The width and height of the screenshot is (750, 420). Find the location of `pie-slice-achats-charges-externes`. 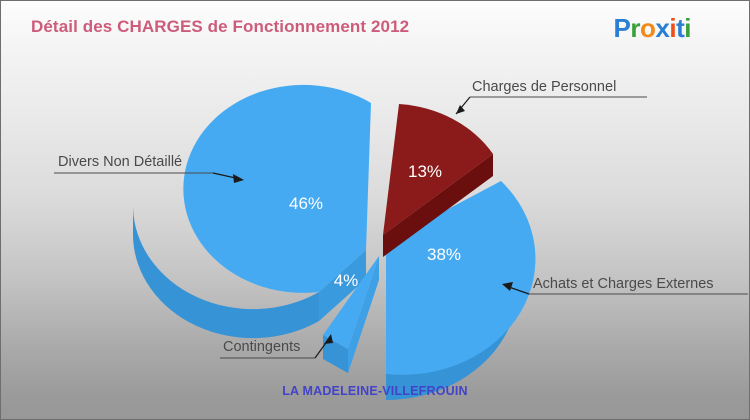

pie-slice-achats-charges-externes is located at coordinates (461, 290).